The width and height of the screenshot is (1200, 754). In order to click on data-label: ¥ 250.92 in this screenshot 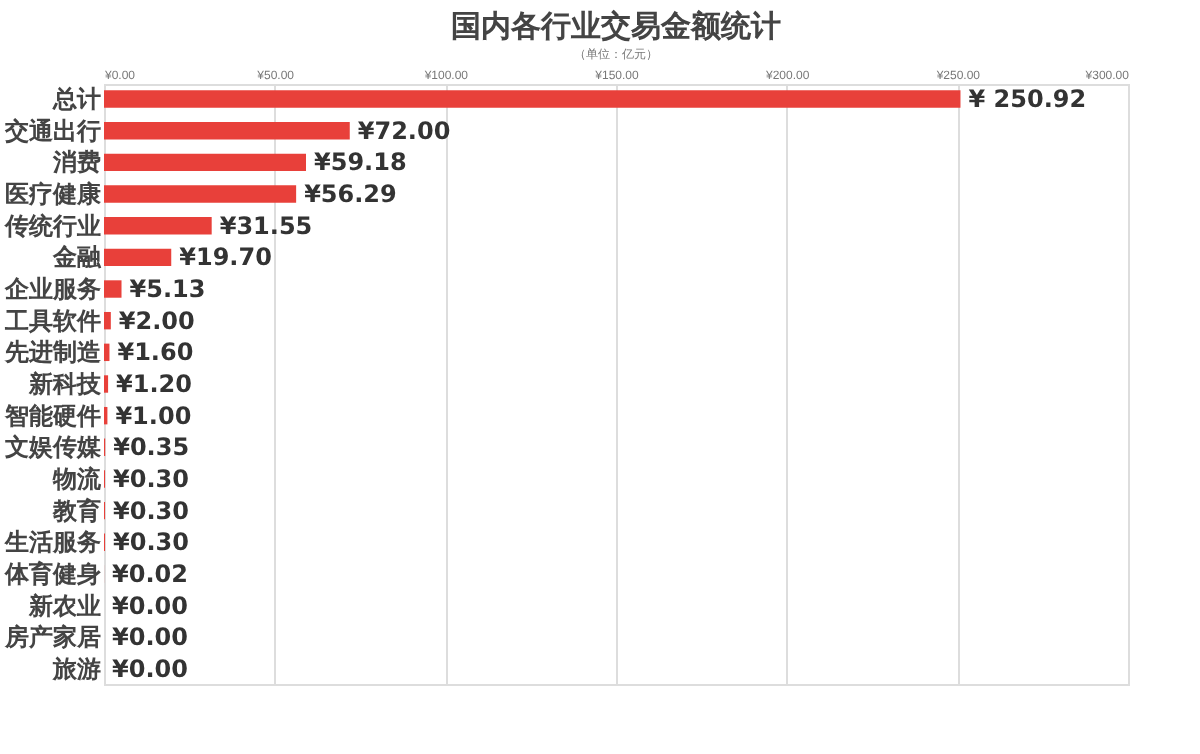, I will do `click(1027, 99)`.